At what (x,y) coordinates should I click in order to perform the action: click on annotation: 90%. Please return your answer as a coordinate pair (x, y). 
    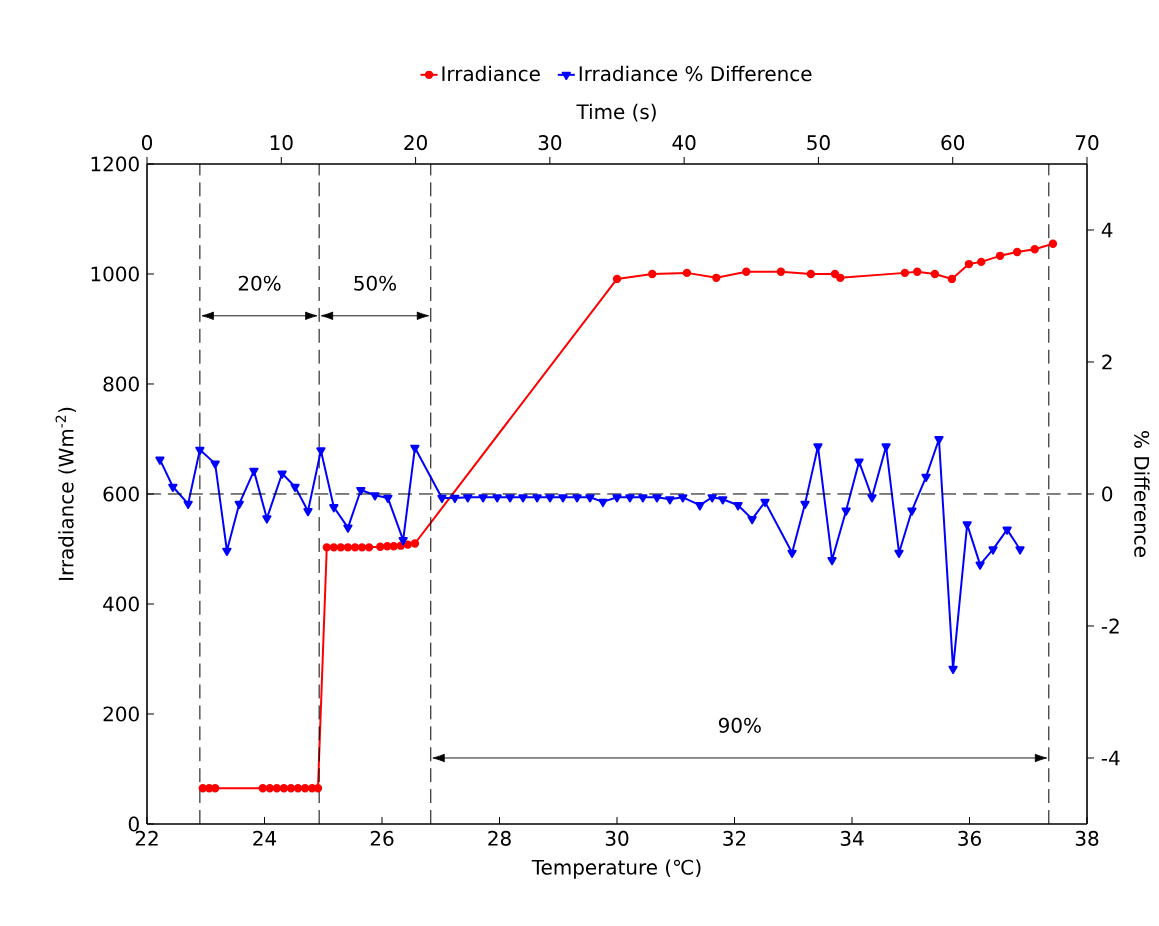
    Looking at the image, I should click on (739, 725).